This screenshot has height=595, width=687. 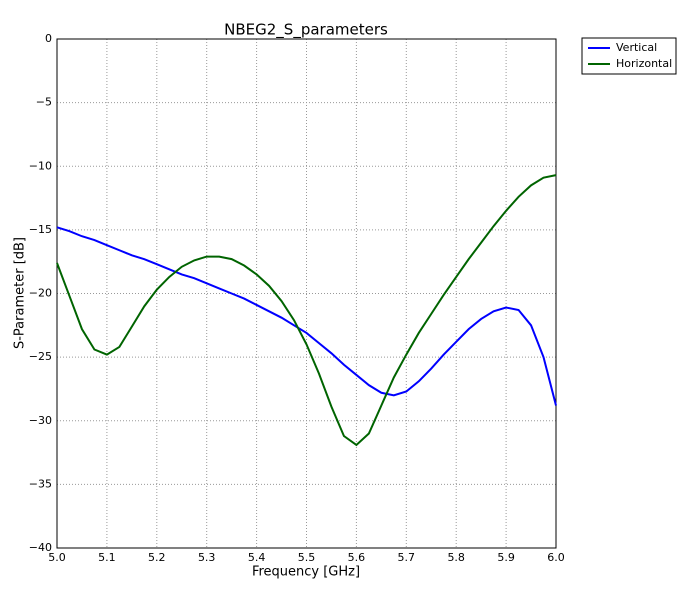 What do you see at coordinates (207, 557) in the screenshot?
I see `x-tick-label: 5.3` at bounding box center [207, 557].